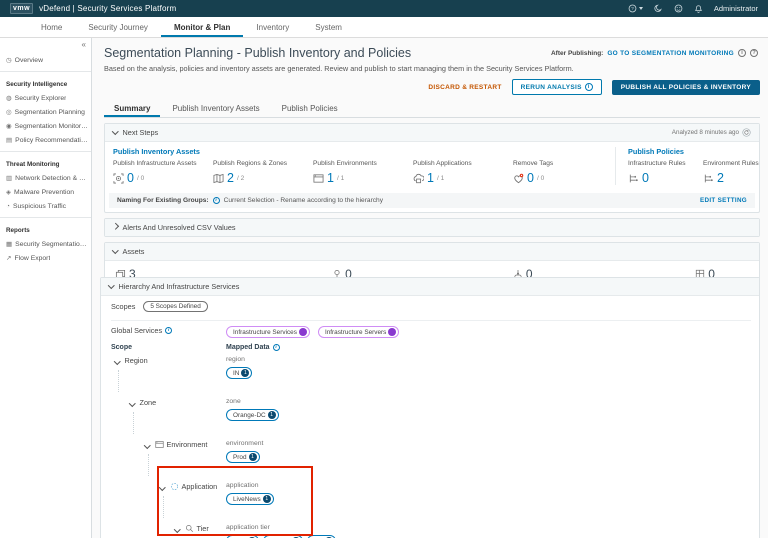  I want to click on nav-security-journey: Security Journey, so click(118, 27).